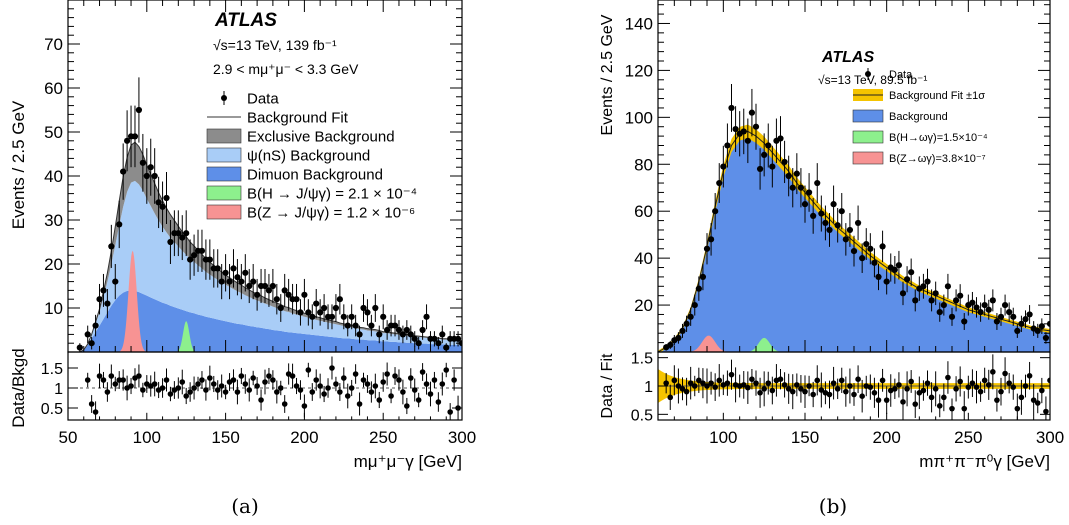  I want to click on a-legend-marker, so click(224, 98).